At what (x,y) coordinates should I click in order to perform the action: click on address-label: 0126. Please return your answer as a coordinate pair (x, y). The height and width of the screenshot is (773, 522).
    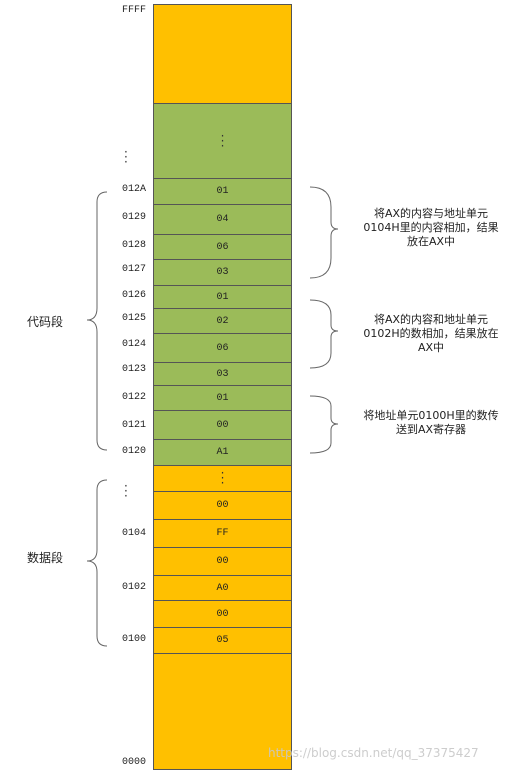
    Looking at the image, I should click on (133, 295).